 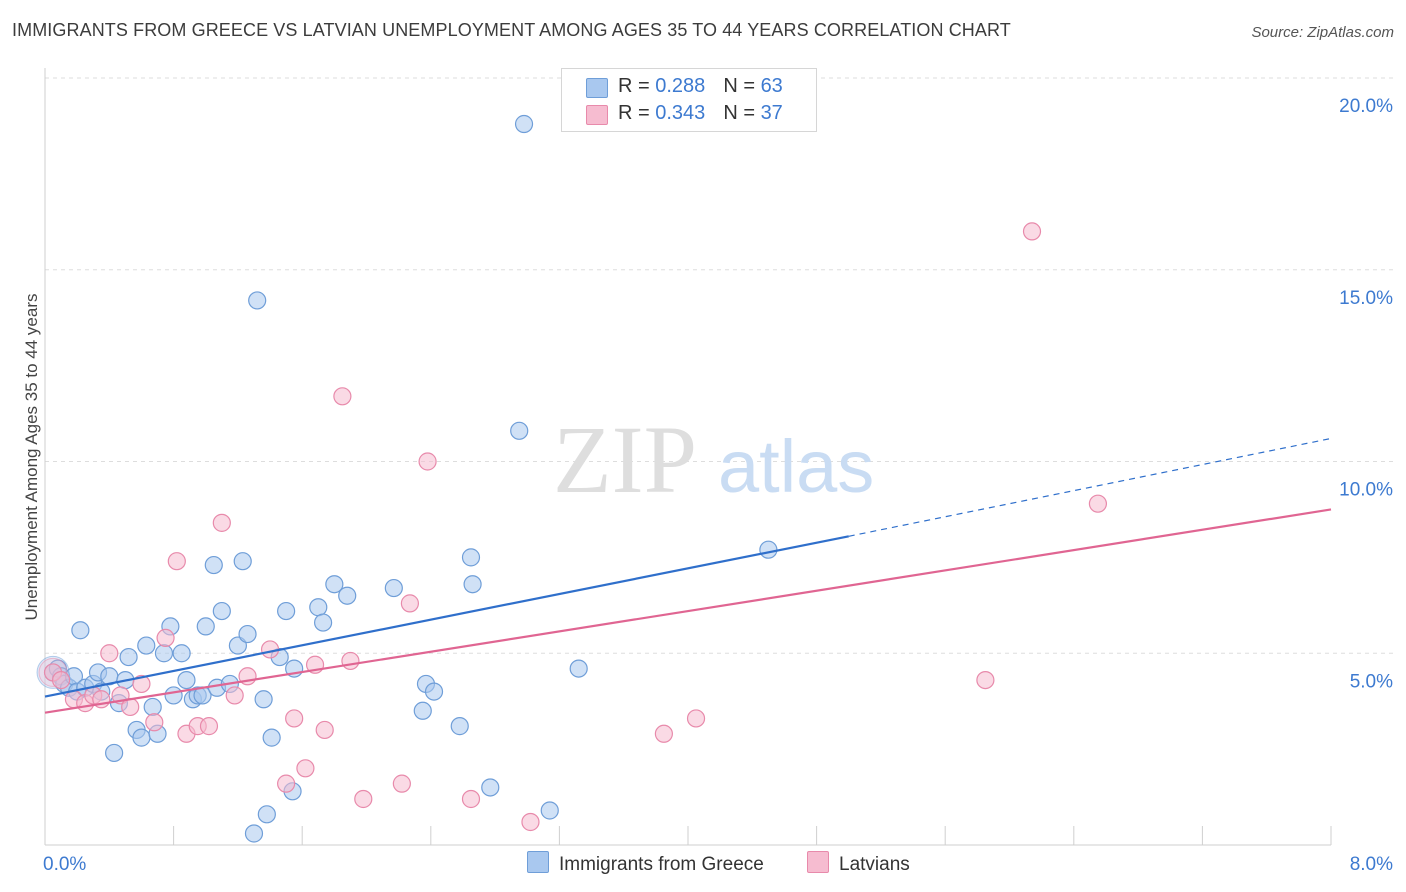 What do you see at coordinates (818, 862) in the screenshot?
I see `legend-swatch-latvians` at bounding box center [818, 862].